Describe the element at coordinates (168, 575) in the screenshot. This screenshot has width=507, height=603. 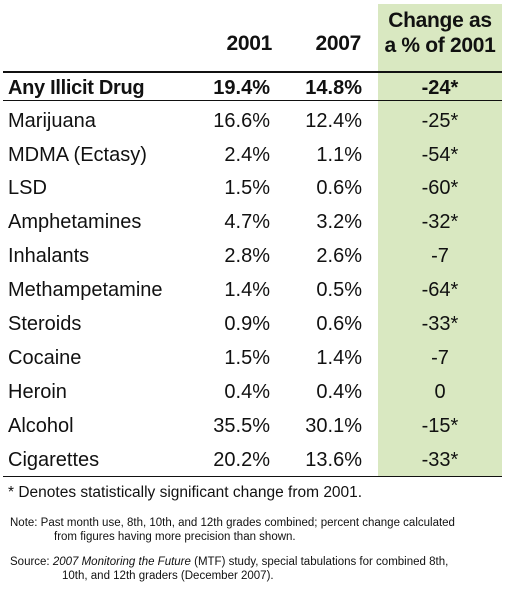
I see `source-line2: 10th, and 12th graders (December 2007).` at that location.